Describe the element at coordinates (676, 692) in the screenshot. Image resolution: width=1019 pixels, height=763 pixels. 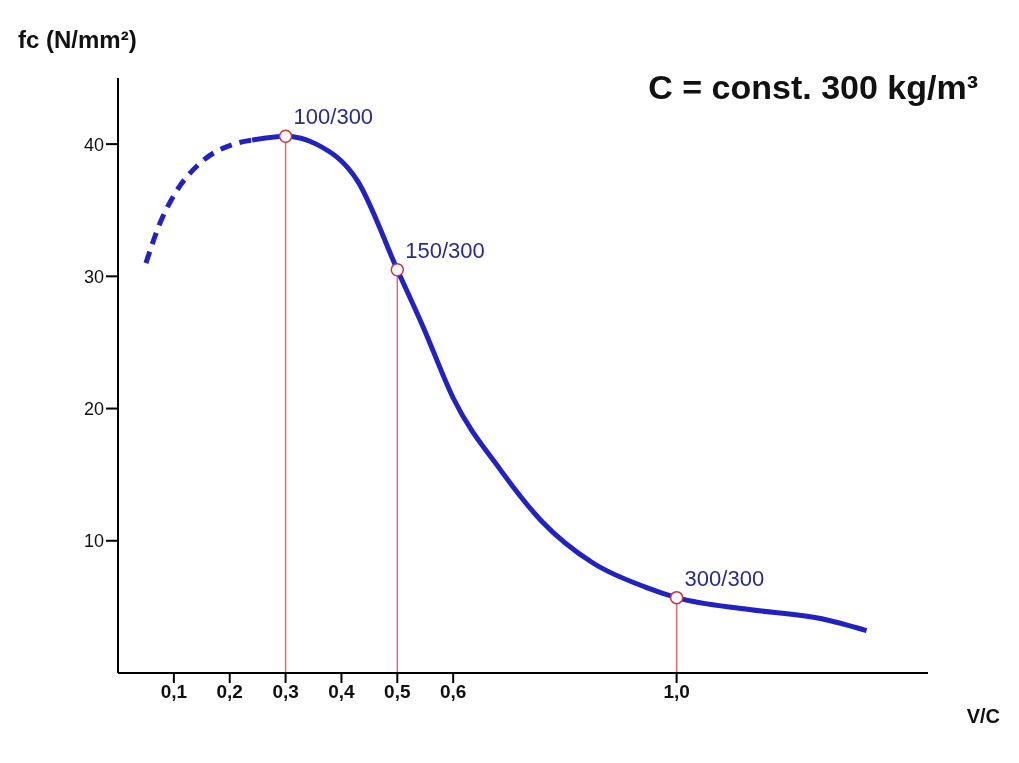
I see `x-tick-label: 1,0` at that location.